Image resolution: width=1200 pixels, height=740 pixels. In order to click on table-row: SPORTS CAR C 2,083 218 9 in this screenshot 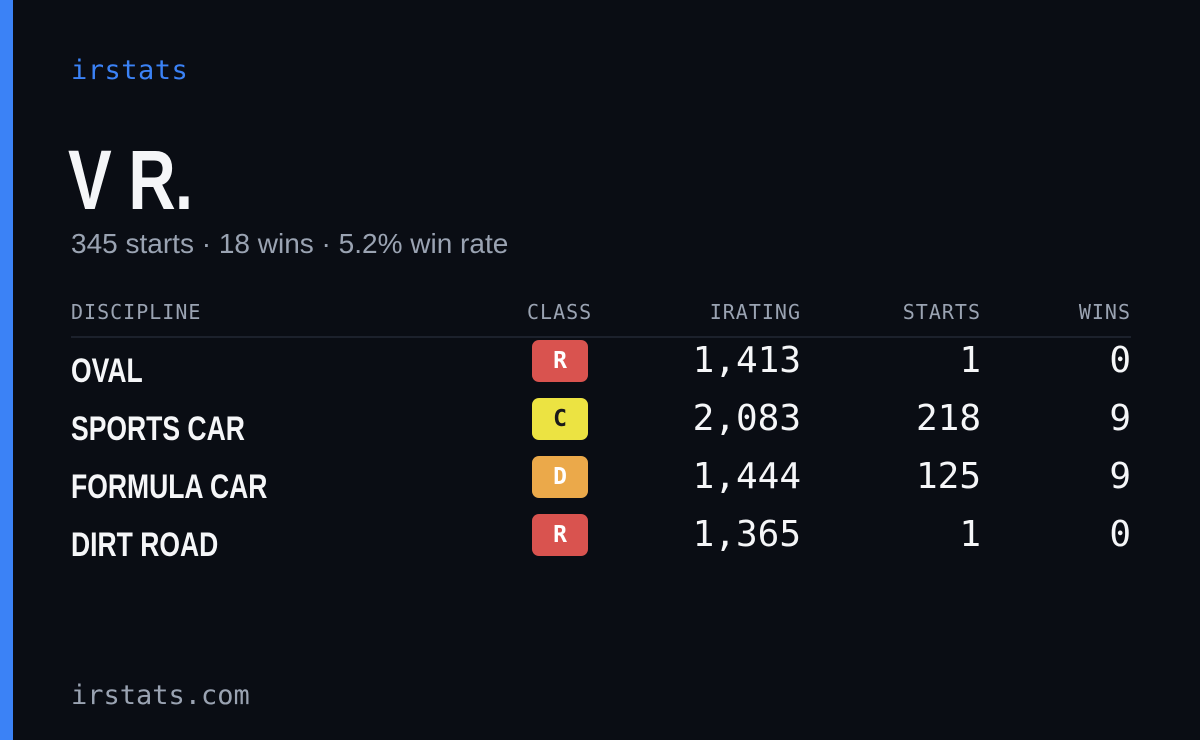, I will do `click(601, 425)`.